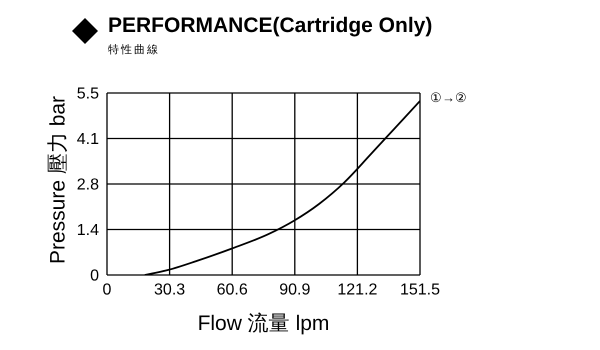 The image size is (600, 350). What do you see at coordinates (448, 97) in the screenshot?
I see `text: ①→②` at bounding box center [448, 97].